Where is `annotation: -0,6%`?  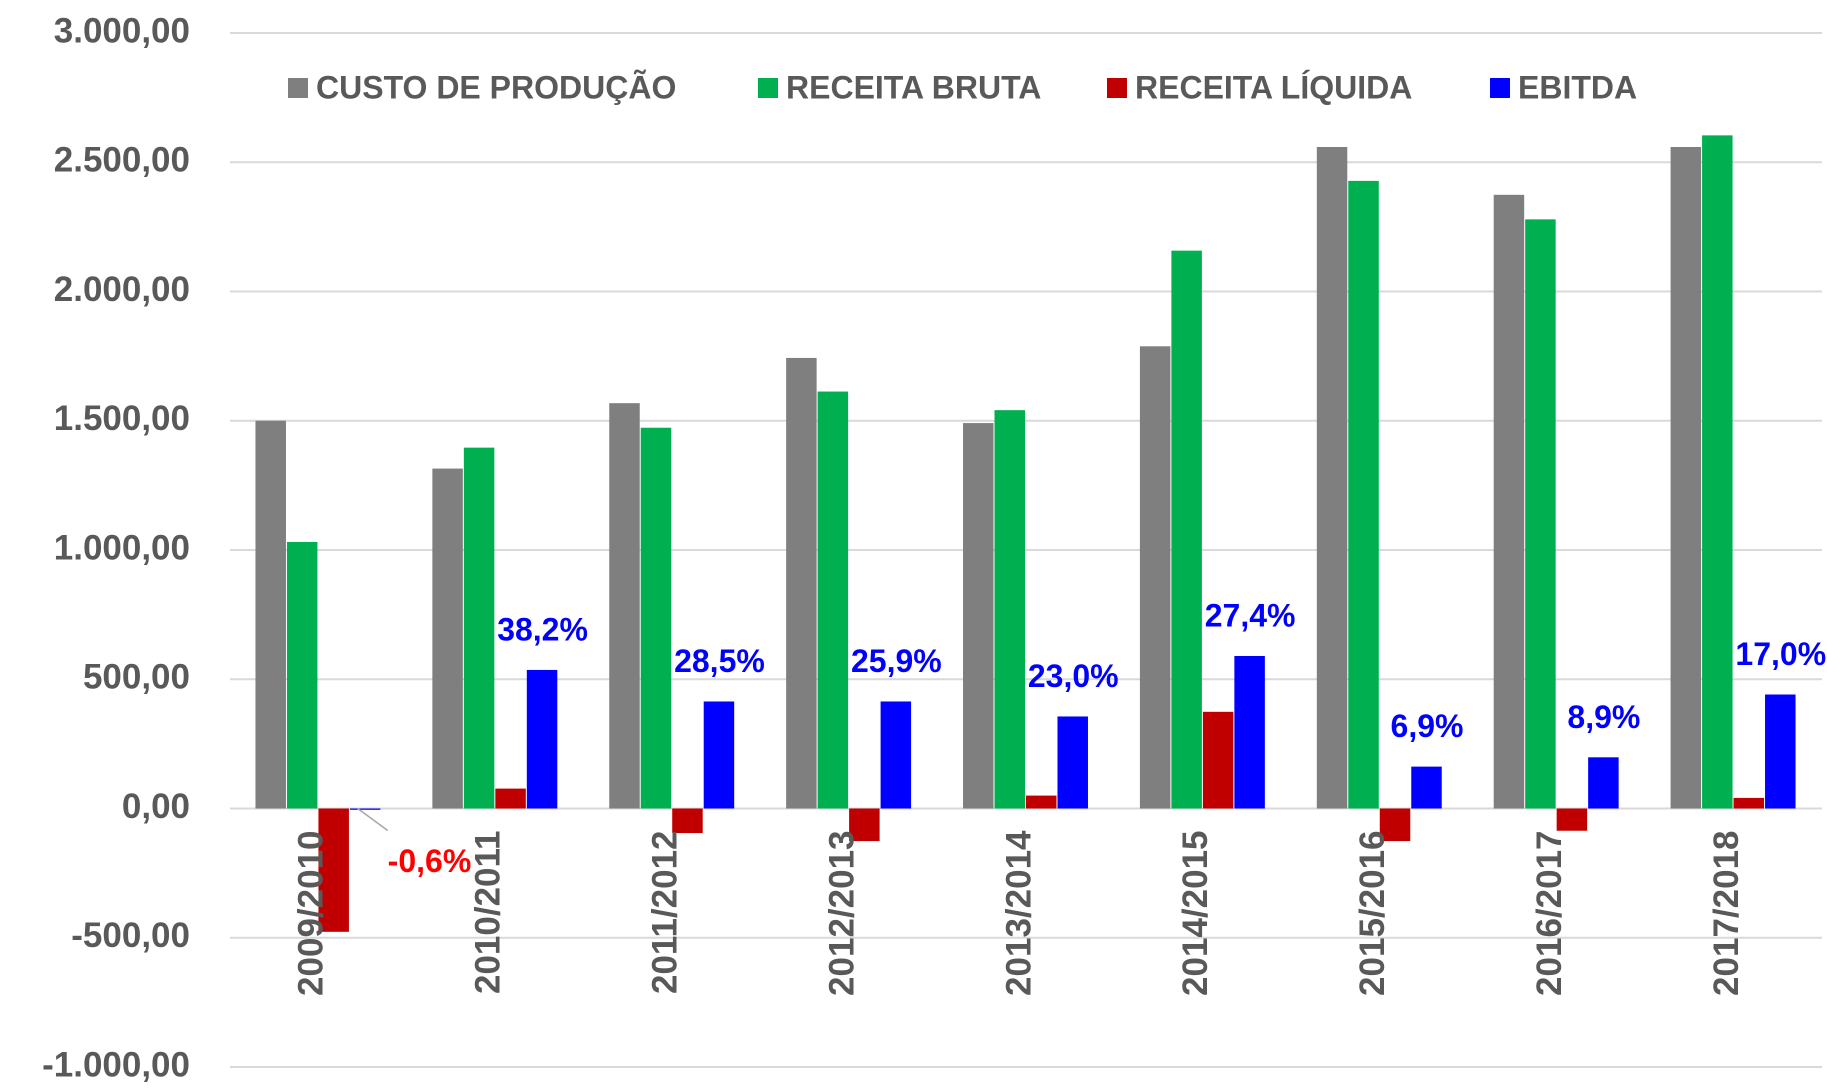 annotation: -0,6% is located at coordinates (430, 861).